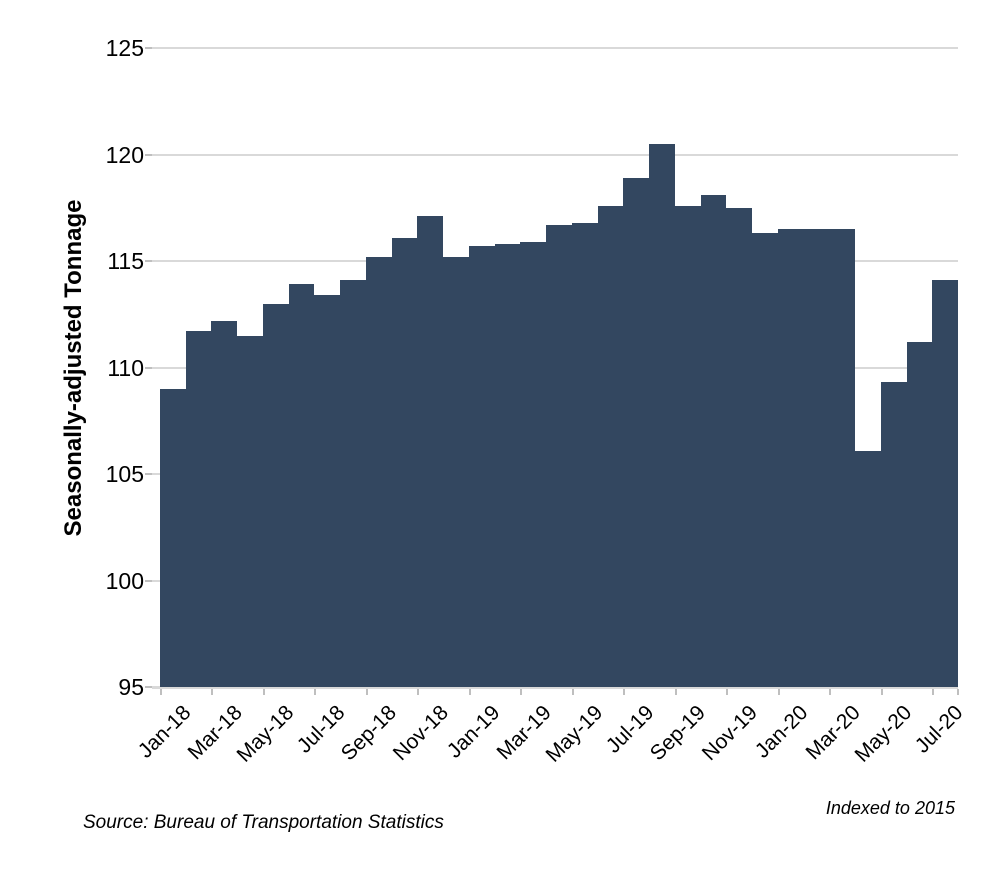  I want to click on x-tick-label-nov-19: Nov-19, so click(729, 733).